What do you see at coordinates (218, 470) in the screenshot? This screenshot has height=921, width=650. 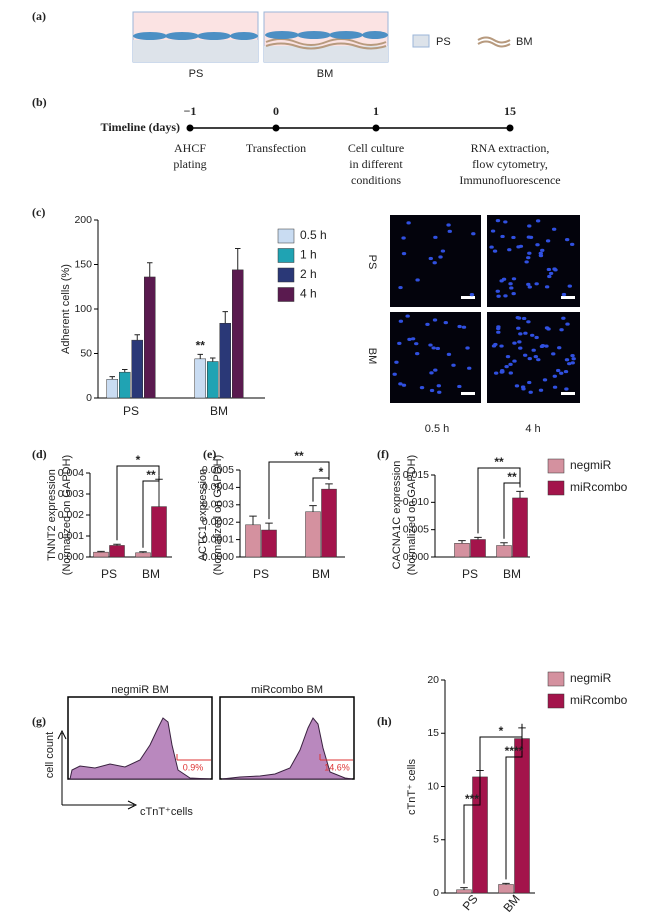 I see `y-tick-label: 0.0005` at bounding box center [218, 470].